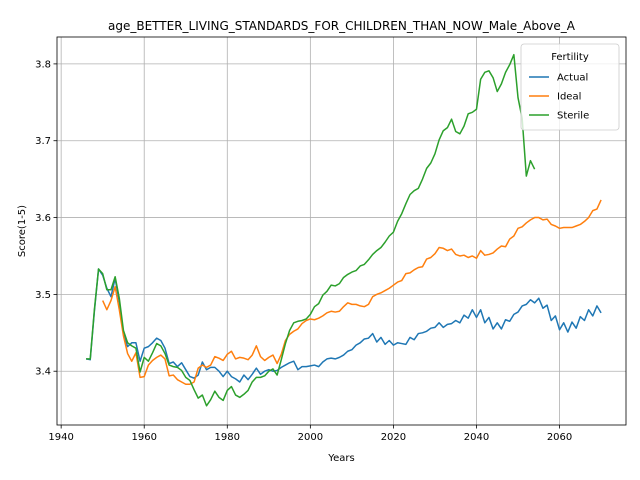  I want to click on x-tick-label: 2000, so click(310, 437).